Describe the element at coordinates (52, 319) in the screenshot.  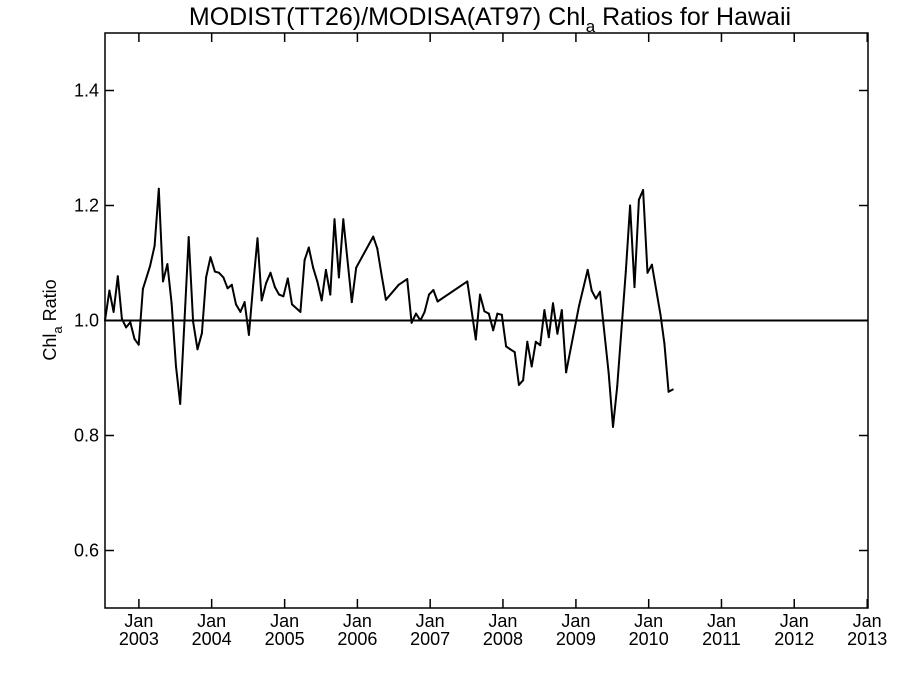
I see `y-axis-label: Chla Ratio` at that location.